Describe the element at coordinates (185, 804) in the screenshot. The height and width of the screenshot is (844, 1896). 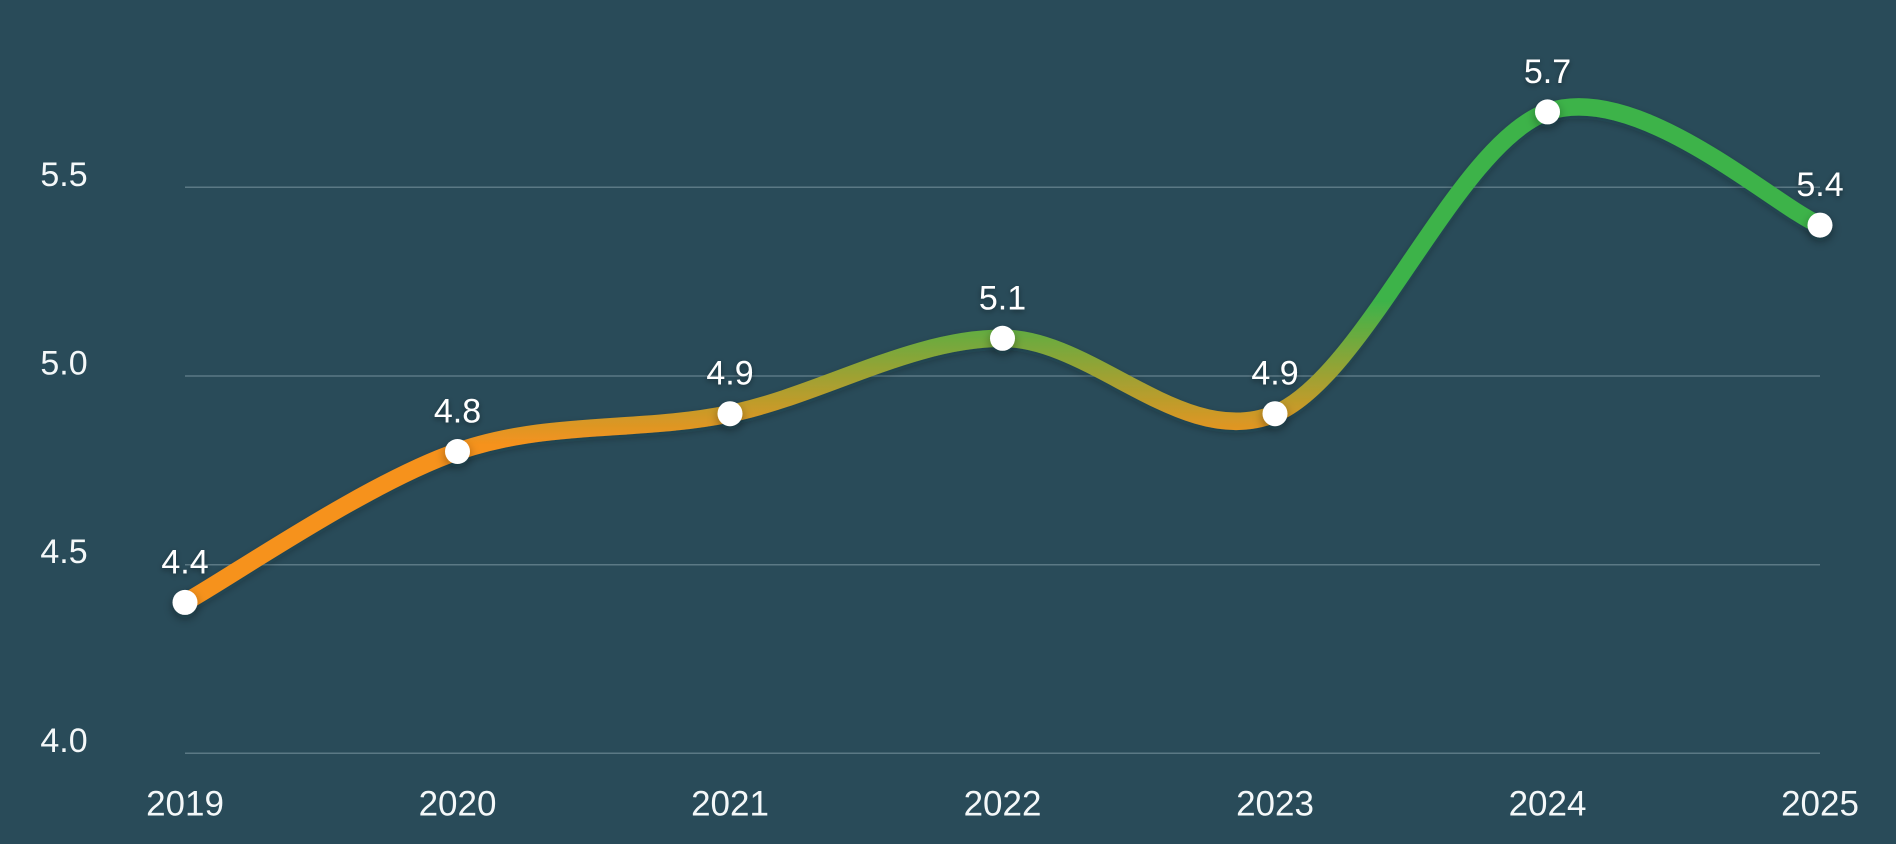
I see `x-axis-tick-label: 2019` at that location.